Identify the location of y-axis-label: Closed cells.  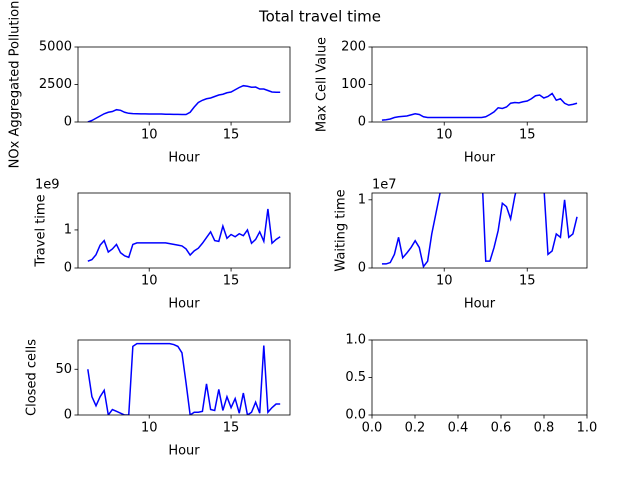
(32, 377).